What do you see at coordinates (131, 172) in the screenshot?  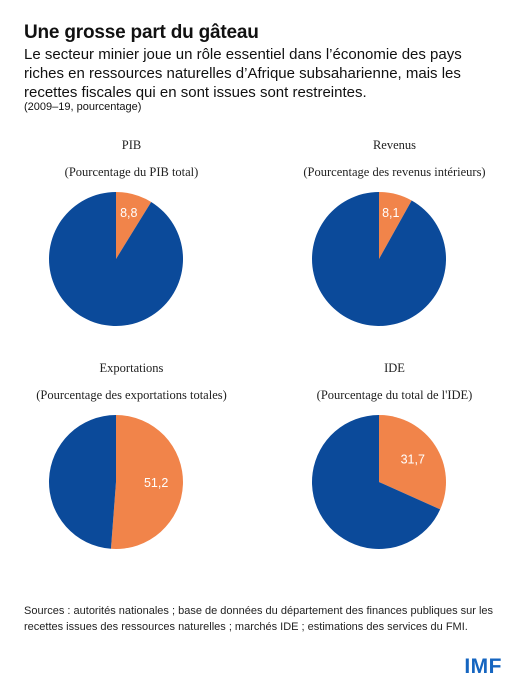 I see `panel-subtitle: (Pourcentage du PIB total)` at bounding box center [131, 172].